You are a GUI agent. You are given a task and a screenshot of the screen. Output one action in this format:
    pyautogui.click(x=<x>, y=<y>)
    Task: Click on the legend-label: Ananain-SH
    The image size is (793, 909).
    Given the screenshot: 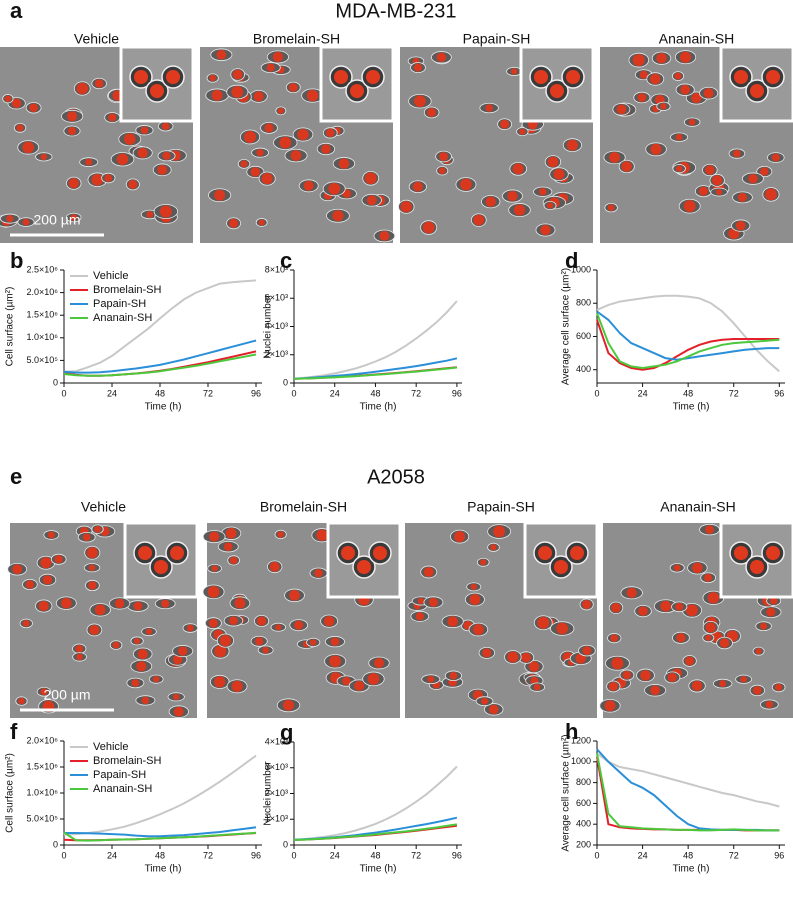 What is the action you would take?
    pyautogui.click(x=122, y=318)
    